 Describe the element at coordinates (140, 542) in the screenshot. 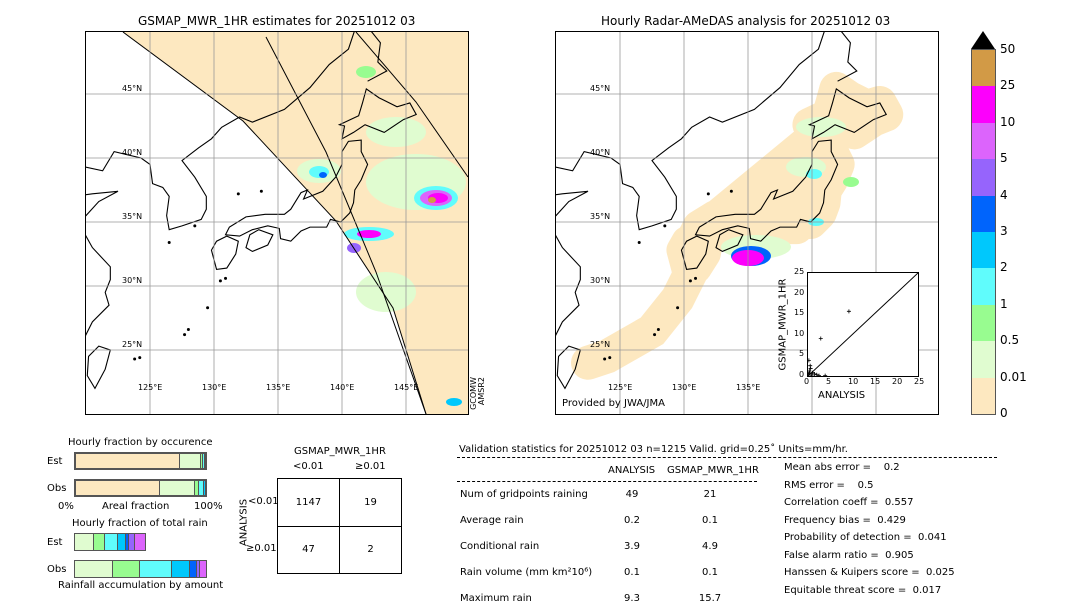

I see `total-rain-est-bar` at that location.